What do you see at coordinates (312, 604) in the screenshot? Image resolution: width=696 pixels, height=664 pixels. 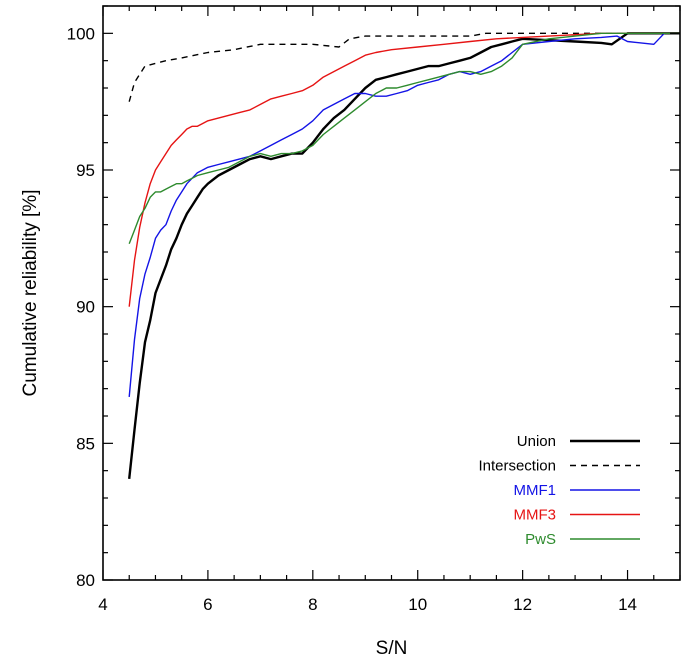 I see `x-tick-label: 8` at bounding box center [312, 604].